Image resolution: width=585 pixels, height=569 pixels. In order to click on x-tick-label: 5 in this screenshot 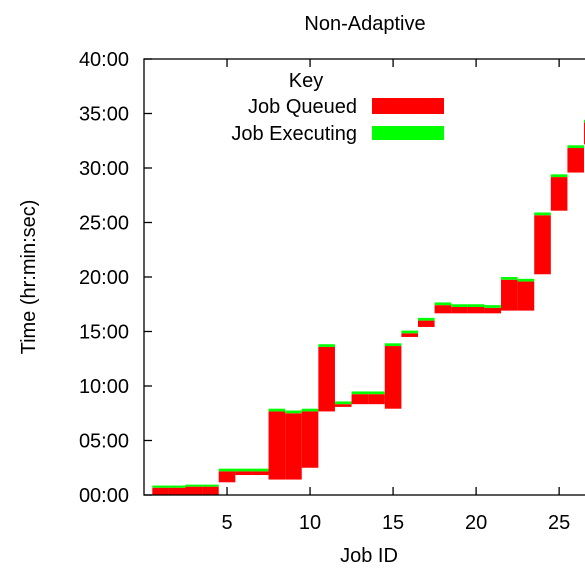, I will do `click(226, 523)`.